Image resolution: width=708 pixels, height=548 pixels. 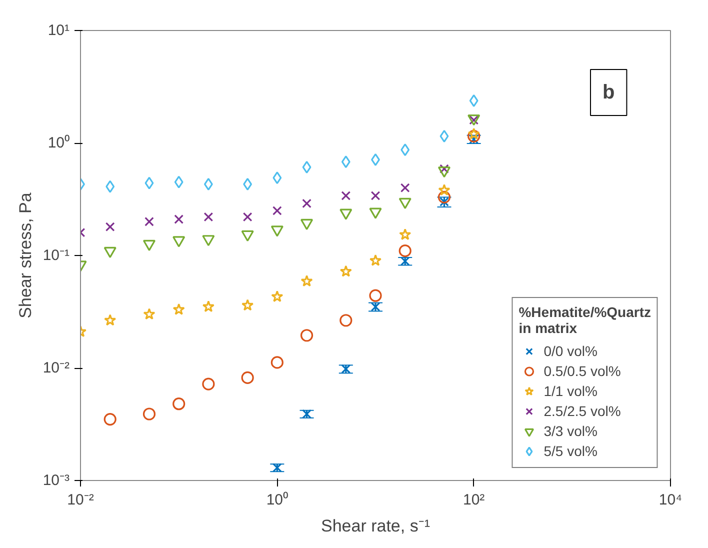 What do you see at coordinates (571, 351) in the screenshot?
I see `legend-label: 0/0 vol%` at bounding box center [571, 351].